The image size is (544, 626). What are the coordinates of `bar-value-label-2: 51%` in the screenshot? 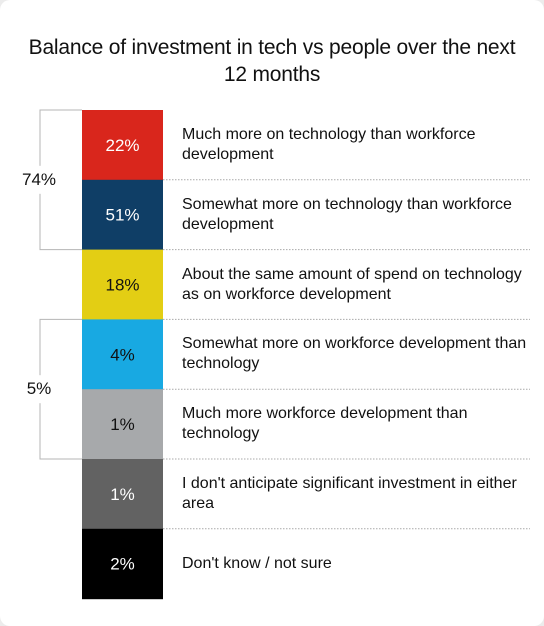 It's located at (122, 215).